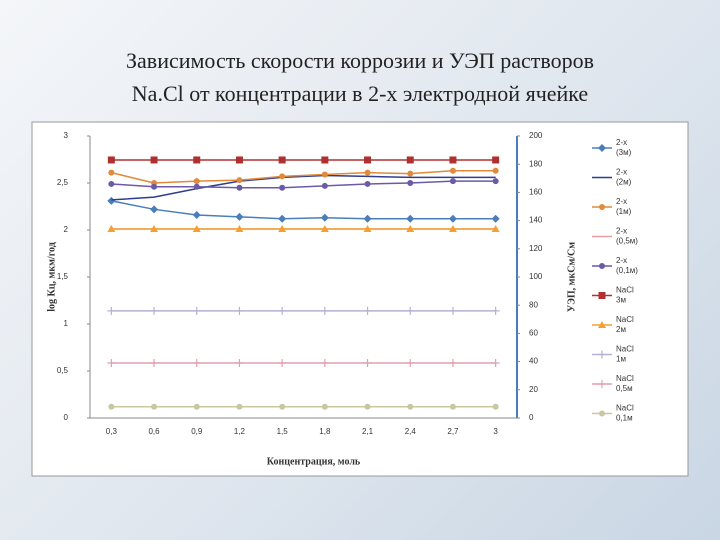 The width and height of the screenshot is (720, 540). What do you see at coordinates (63, 370) in the screenshot?
I see `y-tick-label: 0,5` at bounding box center [63, 370].